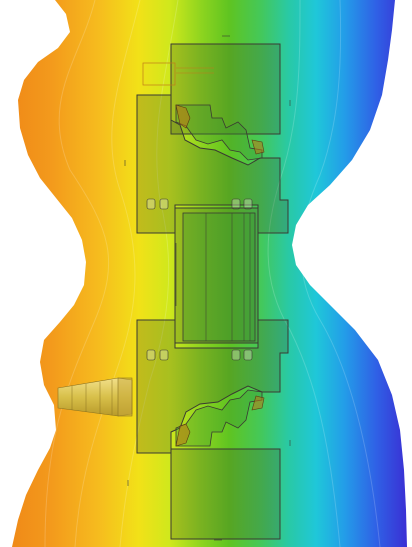 The width and height of the screenshot is (412, 547). I want to click on lower-seal, so click(183, 435).